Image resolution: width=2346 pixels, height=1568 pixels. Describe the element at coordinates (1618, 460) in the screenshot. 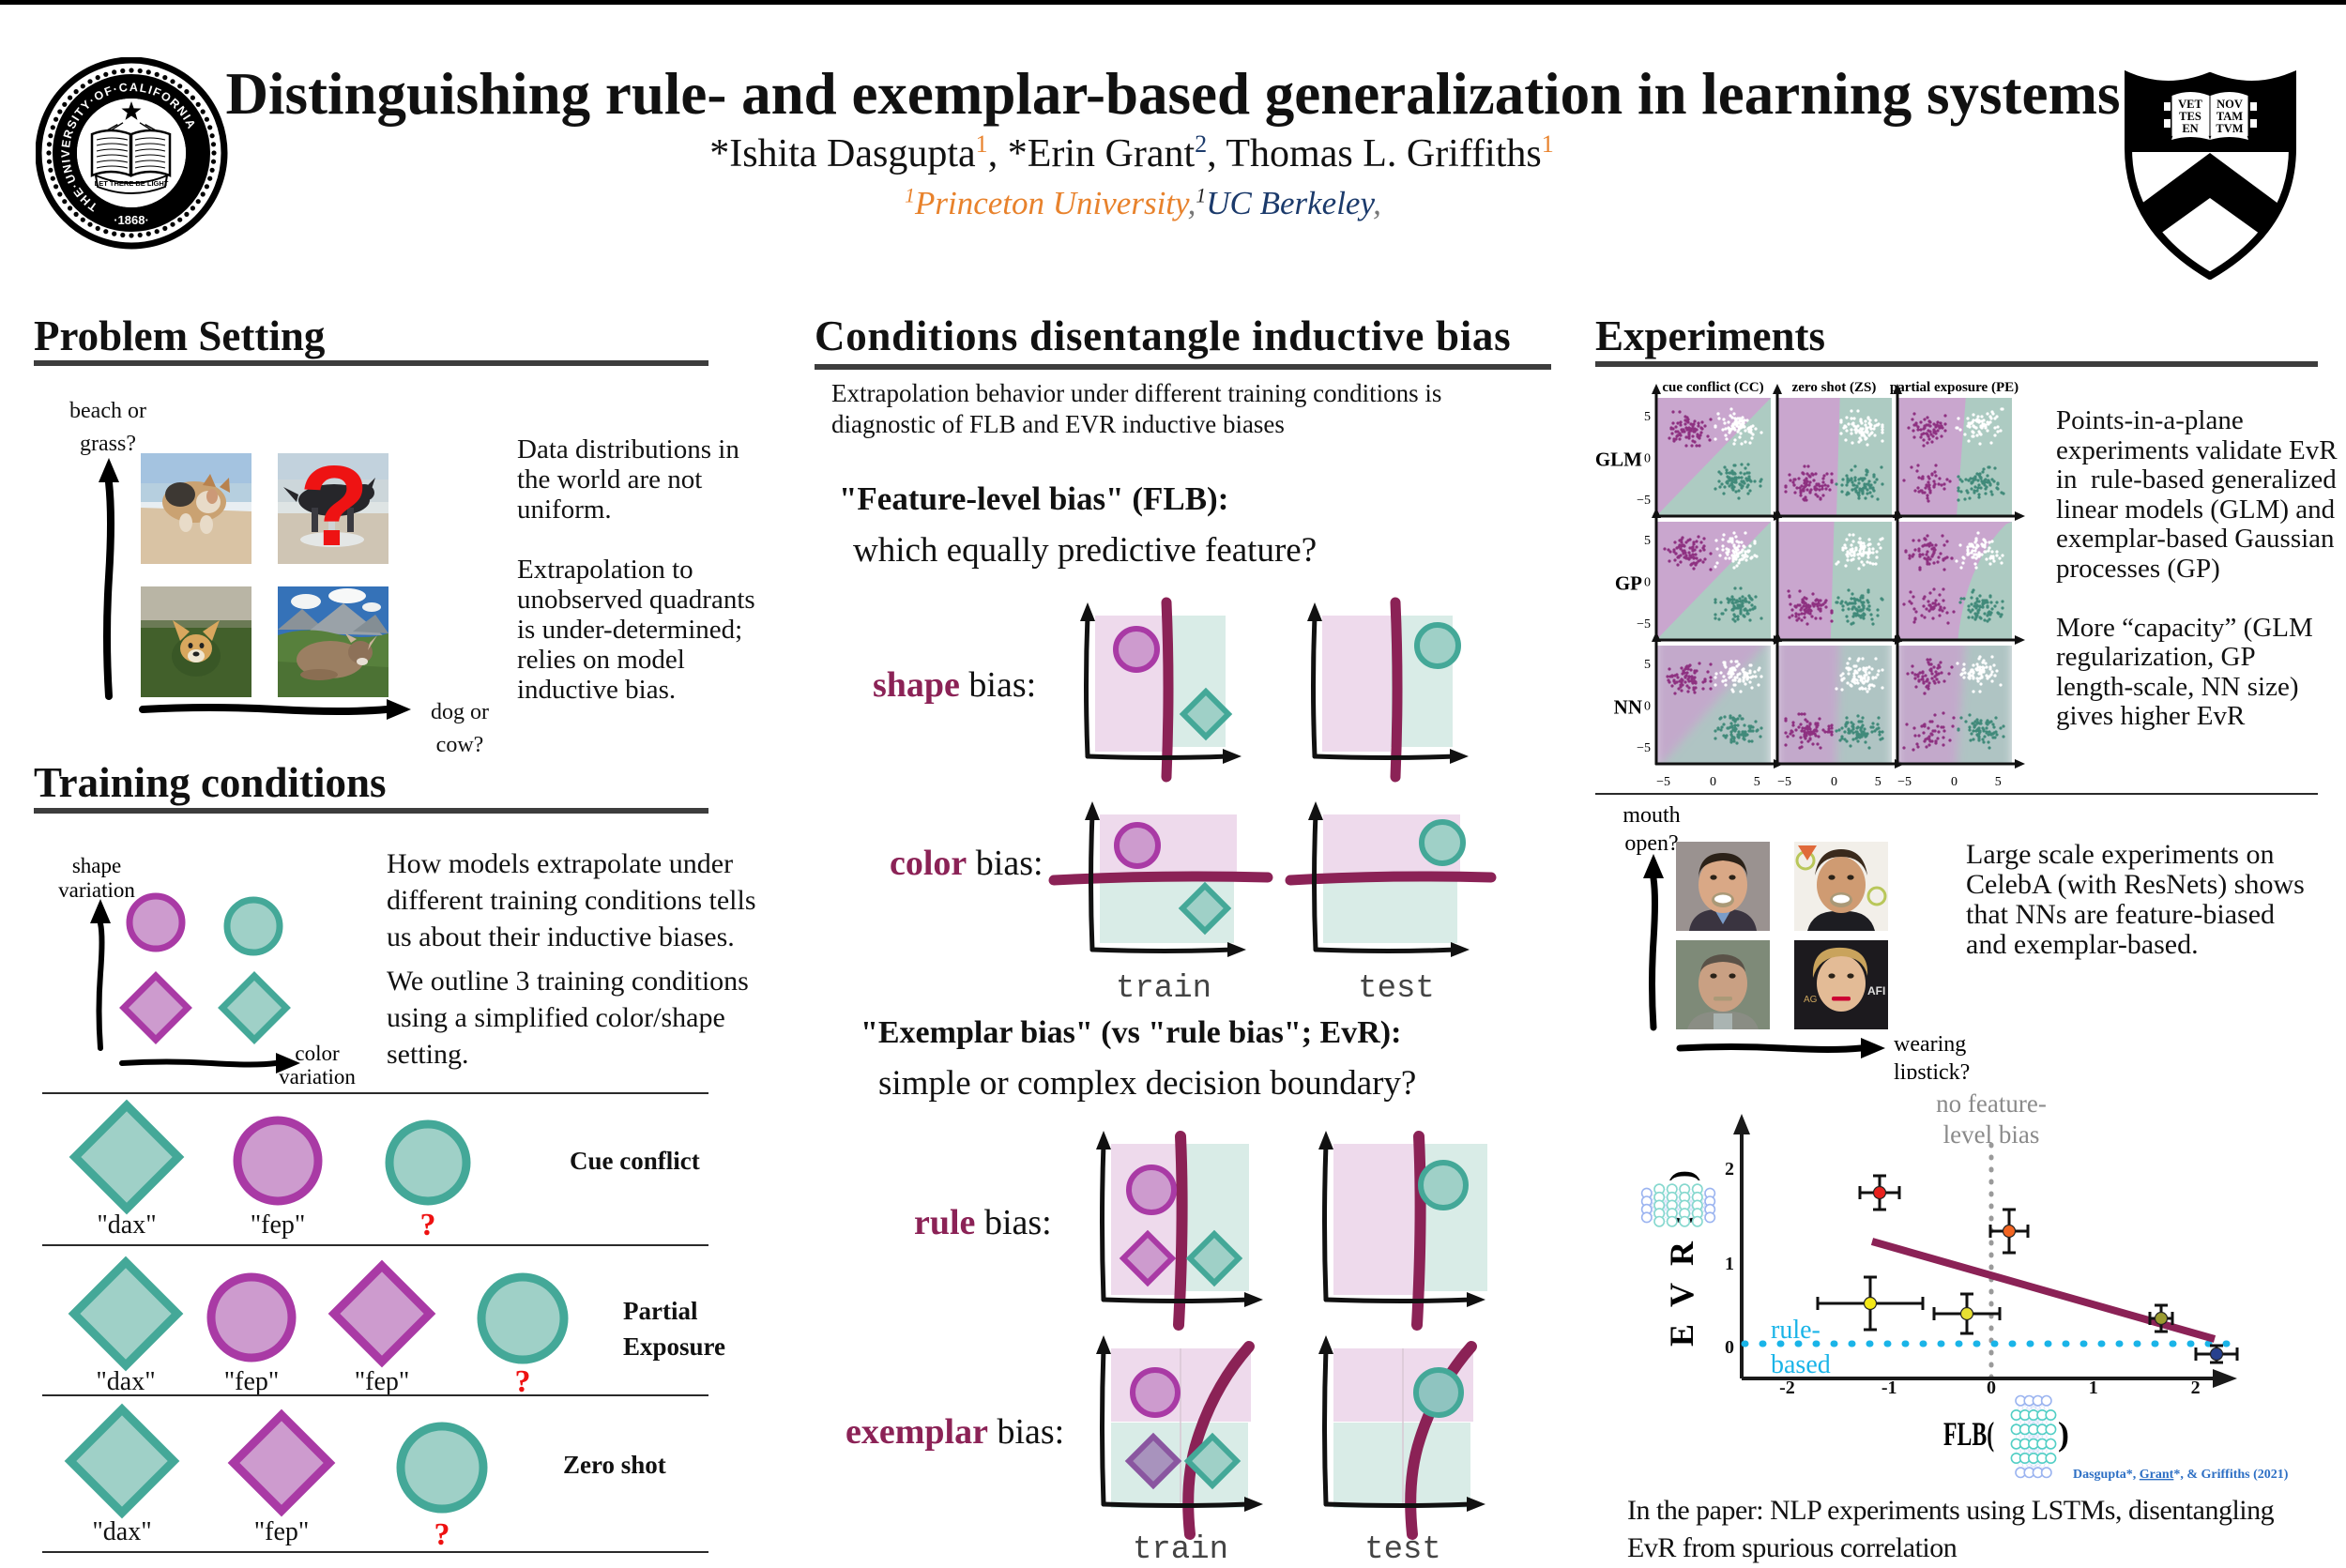

I see `svg-text: GLM` at that location.